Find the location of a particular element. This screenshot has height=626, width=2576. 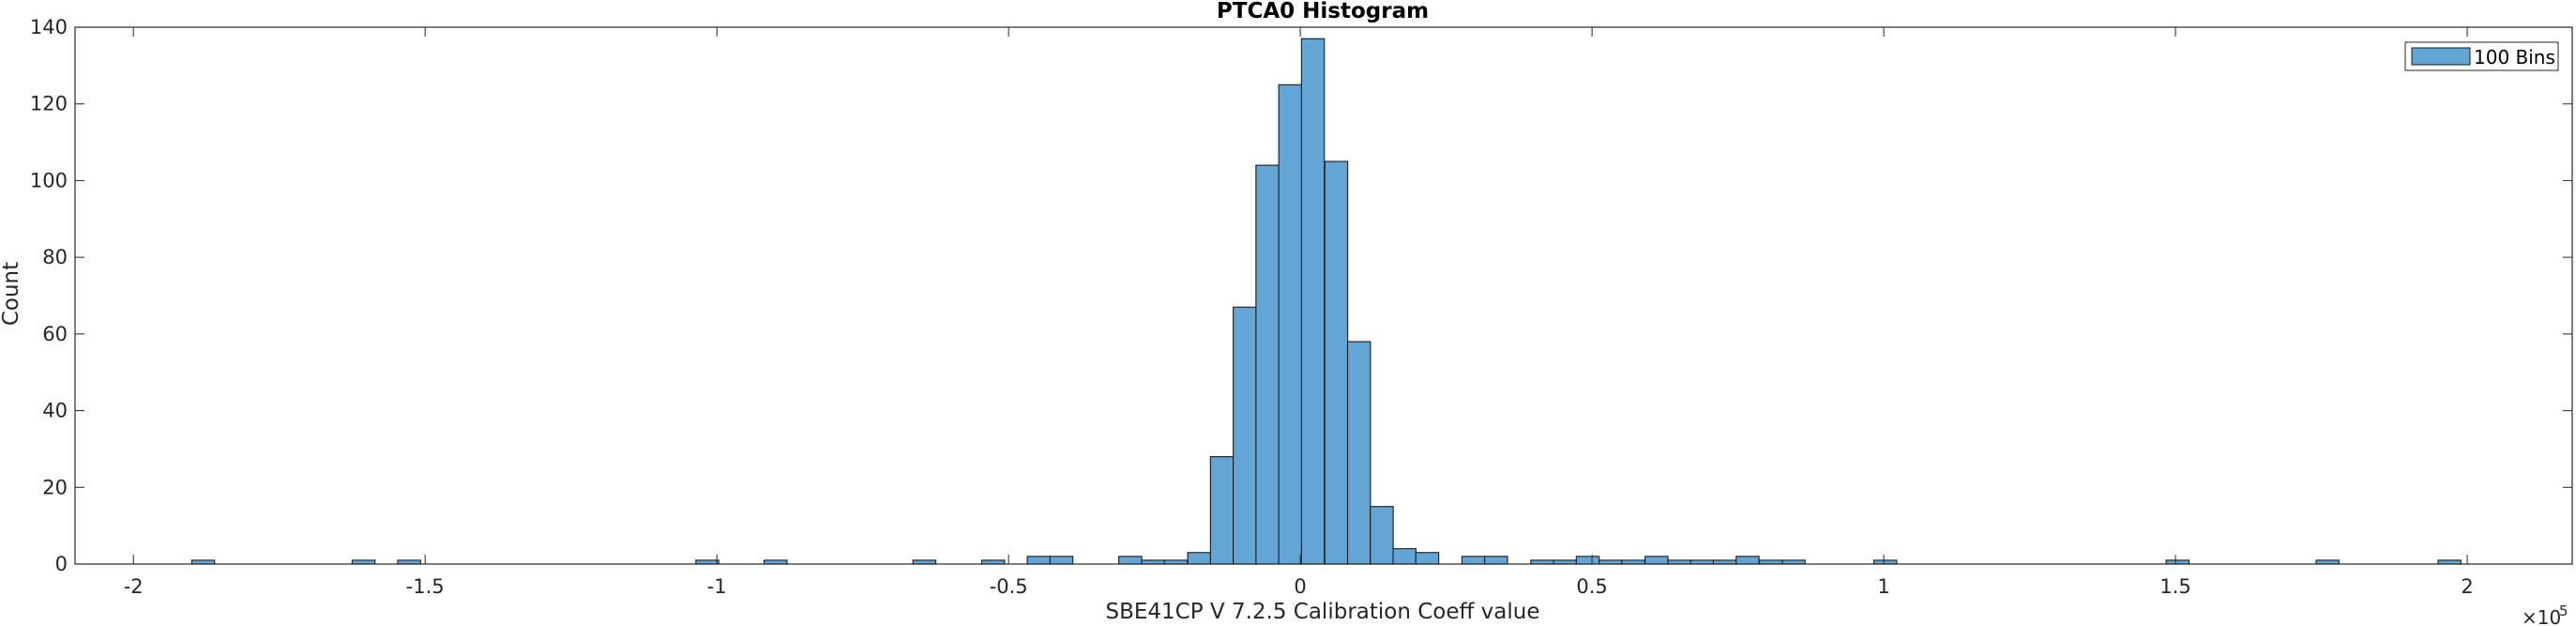

x-tick-label: 0.5 is located at coordinates (1591, 586).